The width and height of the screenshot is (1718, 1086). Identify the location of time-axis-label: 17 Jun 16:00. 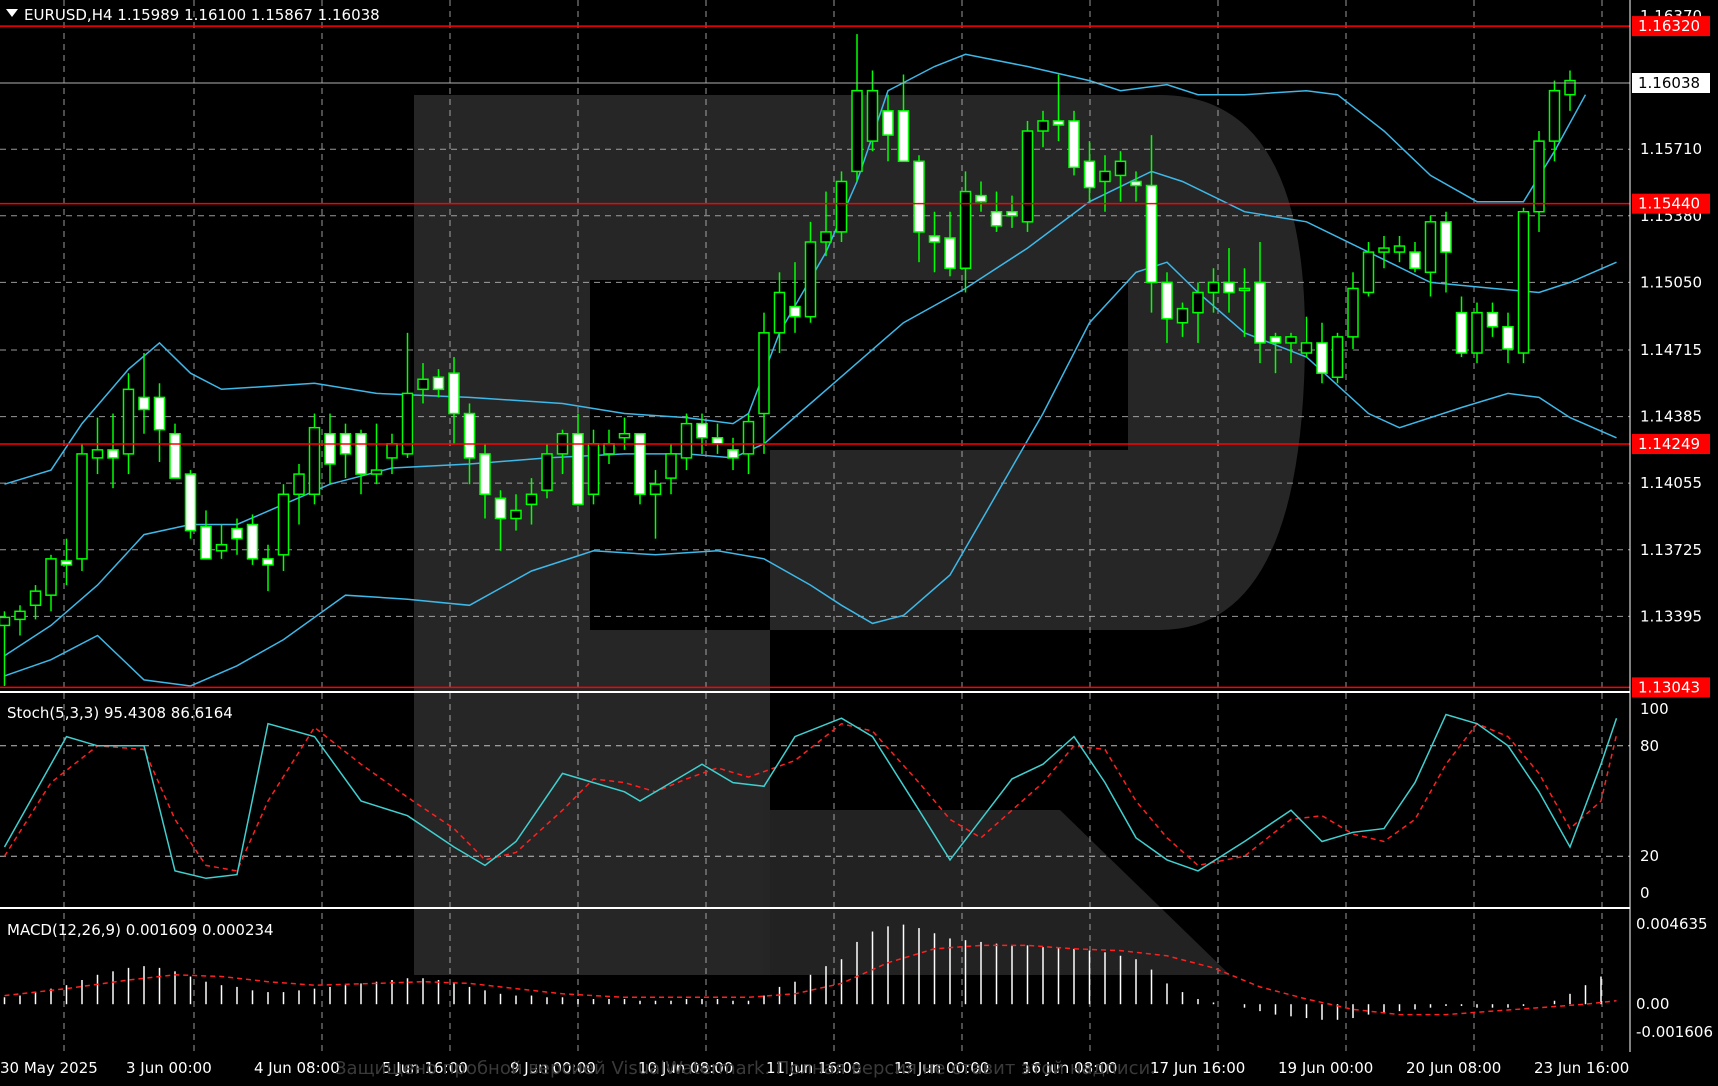
(1197, 1068).